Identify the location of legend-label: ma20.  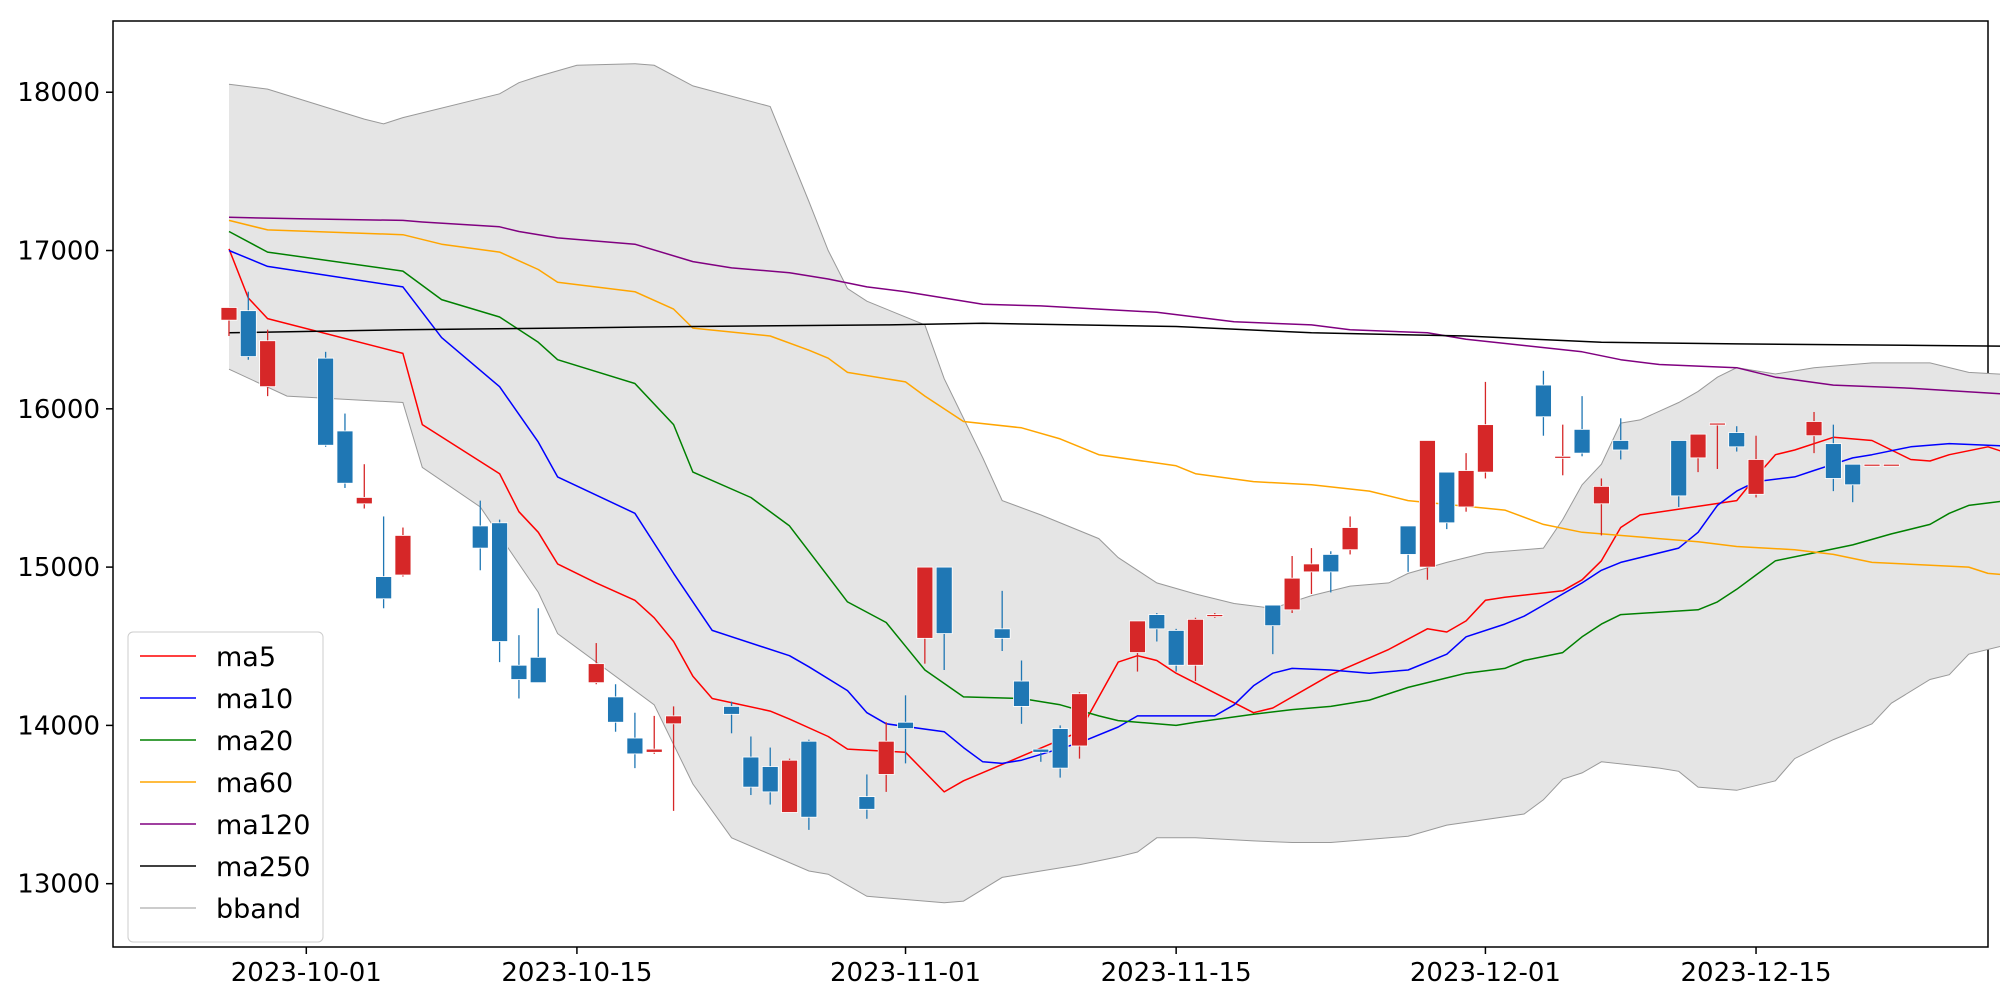
(254, 741).